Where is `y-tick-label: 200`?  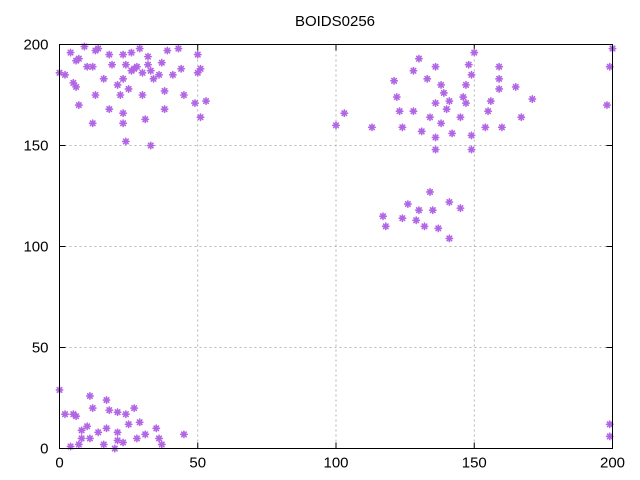 y-tick-label: 200 is located at coordinates (35, 45).